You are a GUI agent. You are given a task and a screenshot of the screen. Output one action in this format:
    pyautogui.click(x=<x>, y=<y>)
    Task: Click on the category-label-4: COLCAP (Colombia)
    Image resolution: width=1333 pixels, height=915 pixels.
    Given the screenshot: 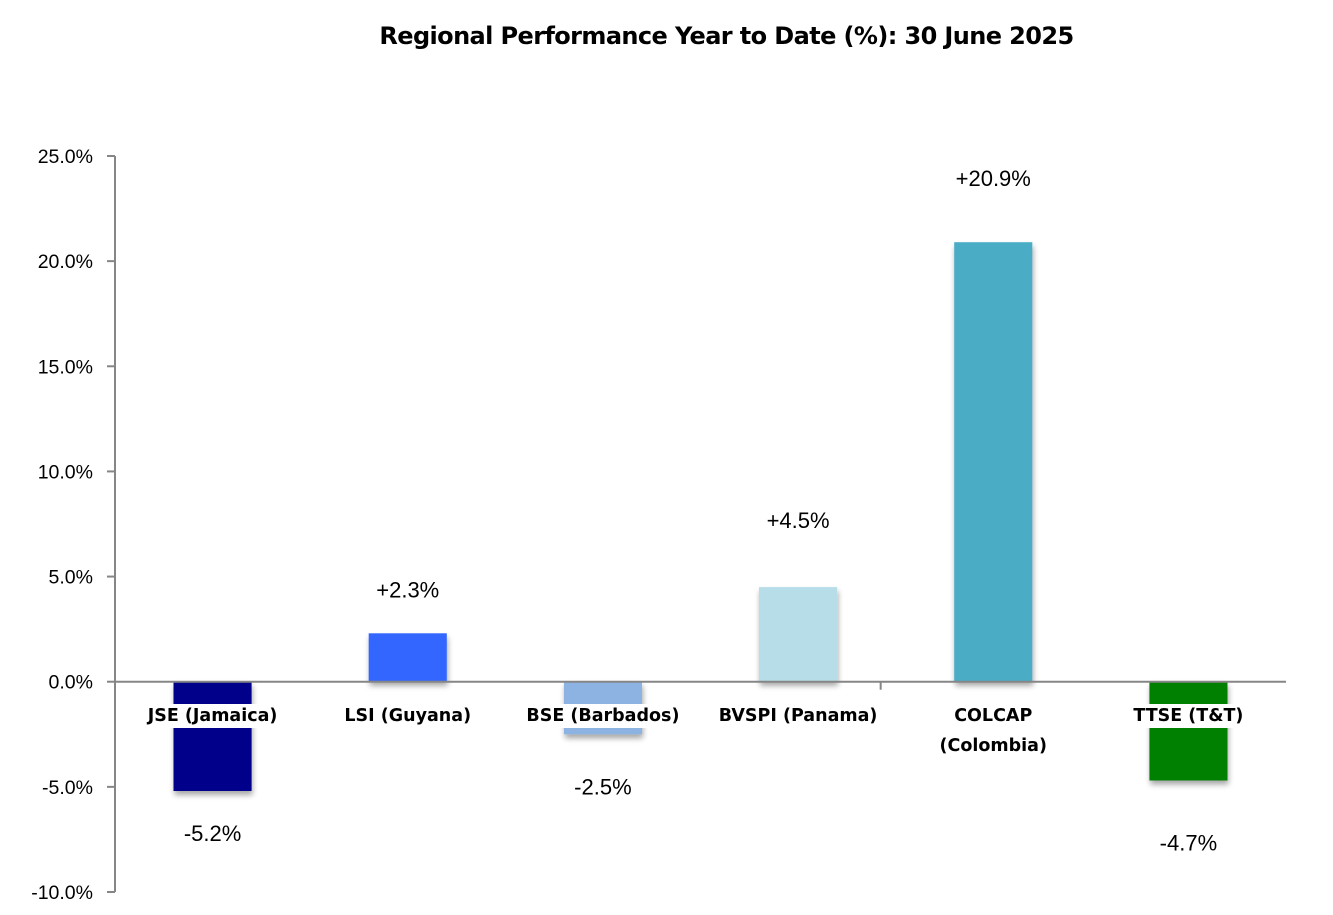 What is the action you would take?
    pyautogui.click(x=993, y=731)
    